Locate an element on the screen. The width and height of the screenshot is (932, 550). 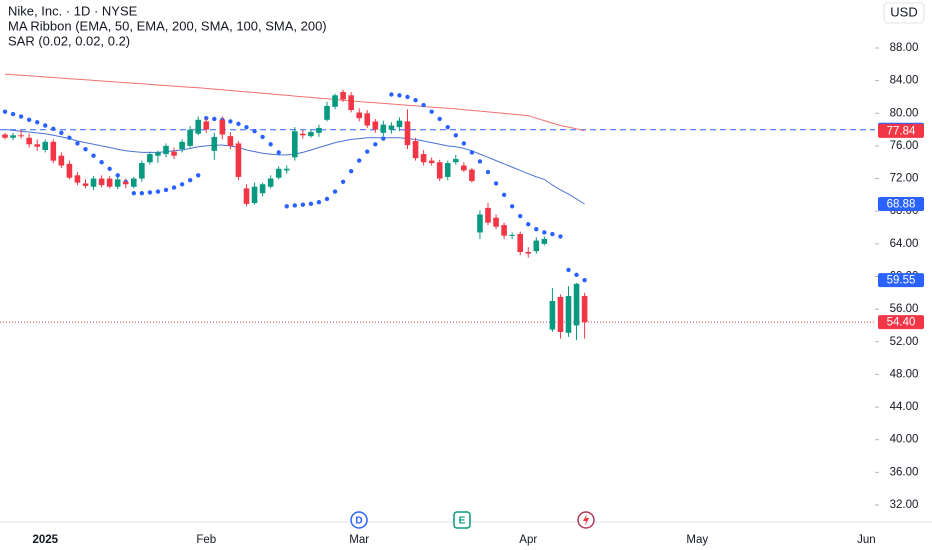
y-tick-label: 56.00 is located at coordinates (904, 309).